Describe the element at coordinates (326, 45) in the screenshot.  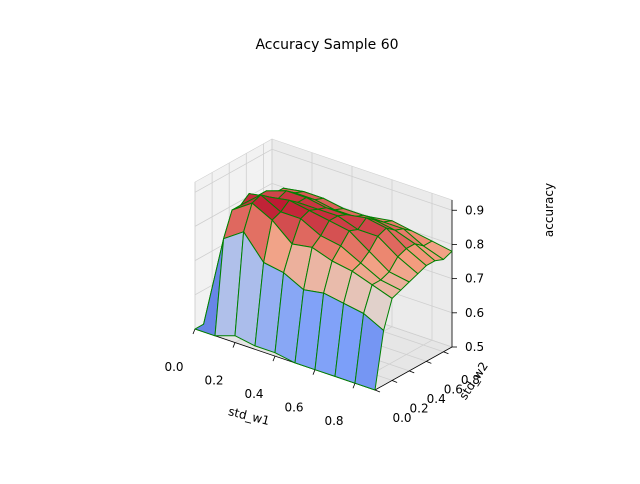
I see `chart-title: Accuracy Sample 60` at that location.